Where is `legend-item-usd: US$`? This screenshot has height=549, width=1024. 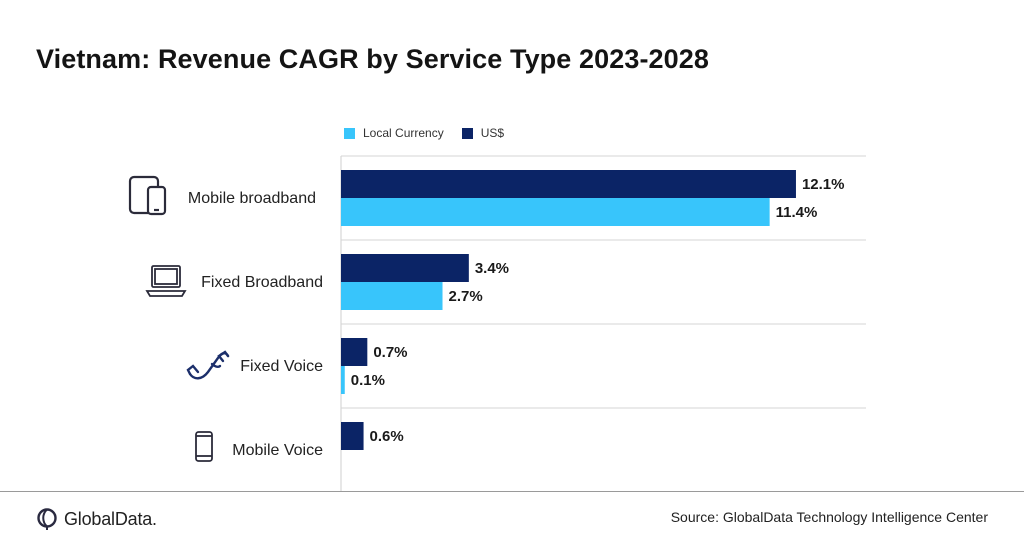
legend-item-usd: US$ is located at coordinates (483, 133).